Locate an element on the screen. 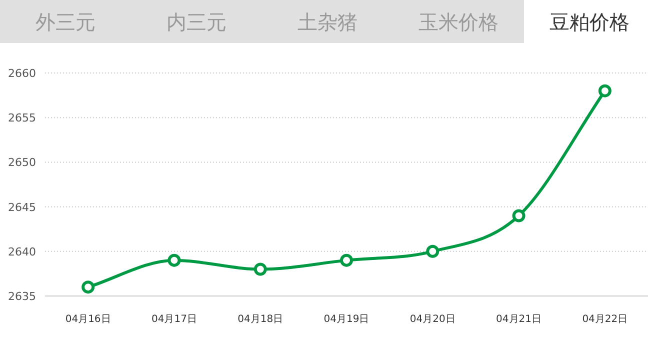 The width and height of the screenshot is (655, 340). x-tick-label: 04月19日 is located at coordinates (347, 319).